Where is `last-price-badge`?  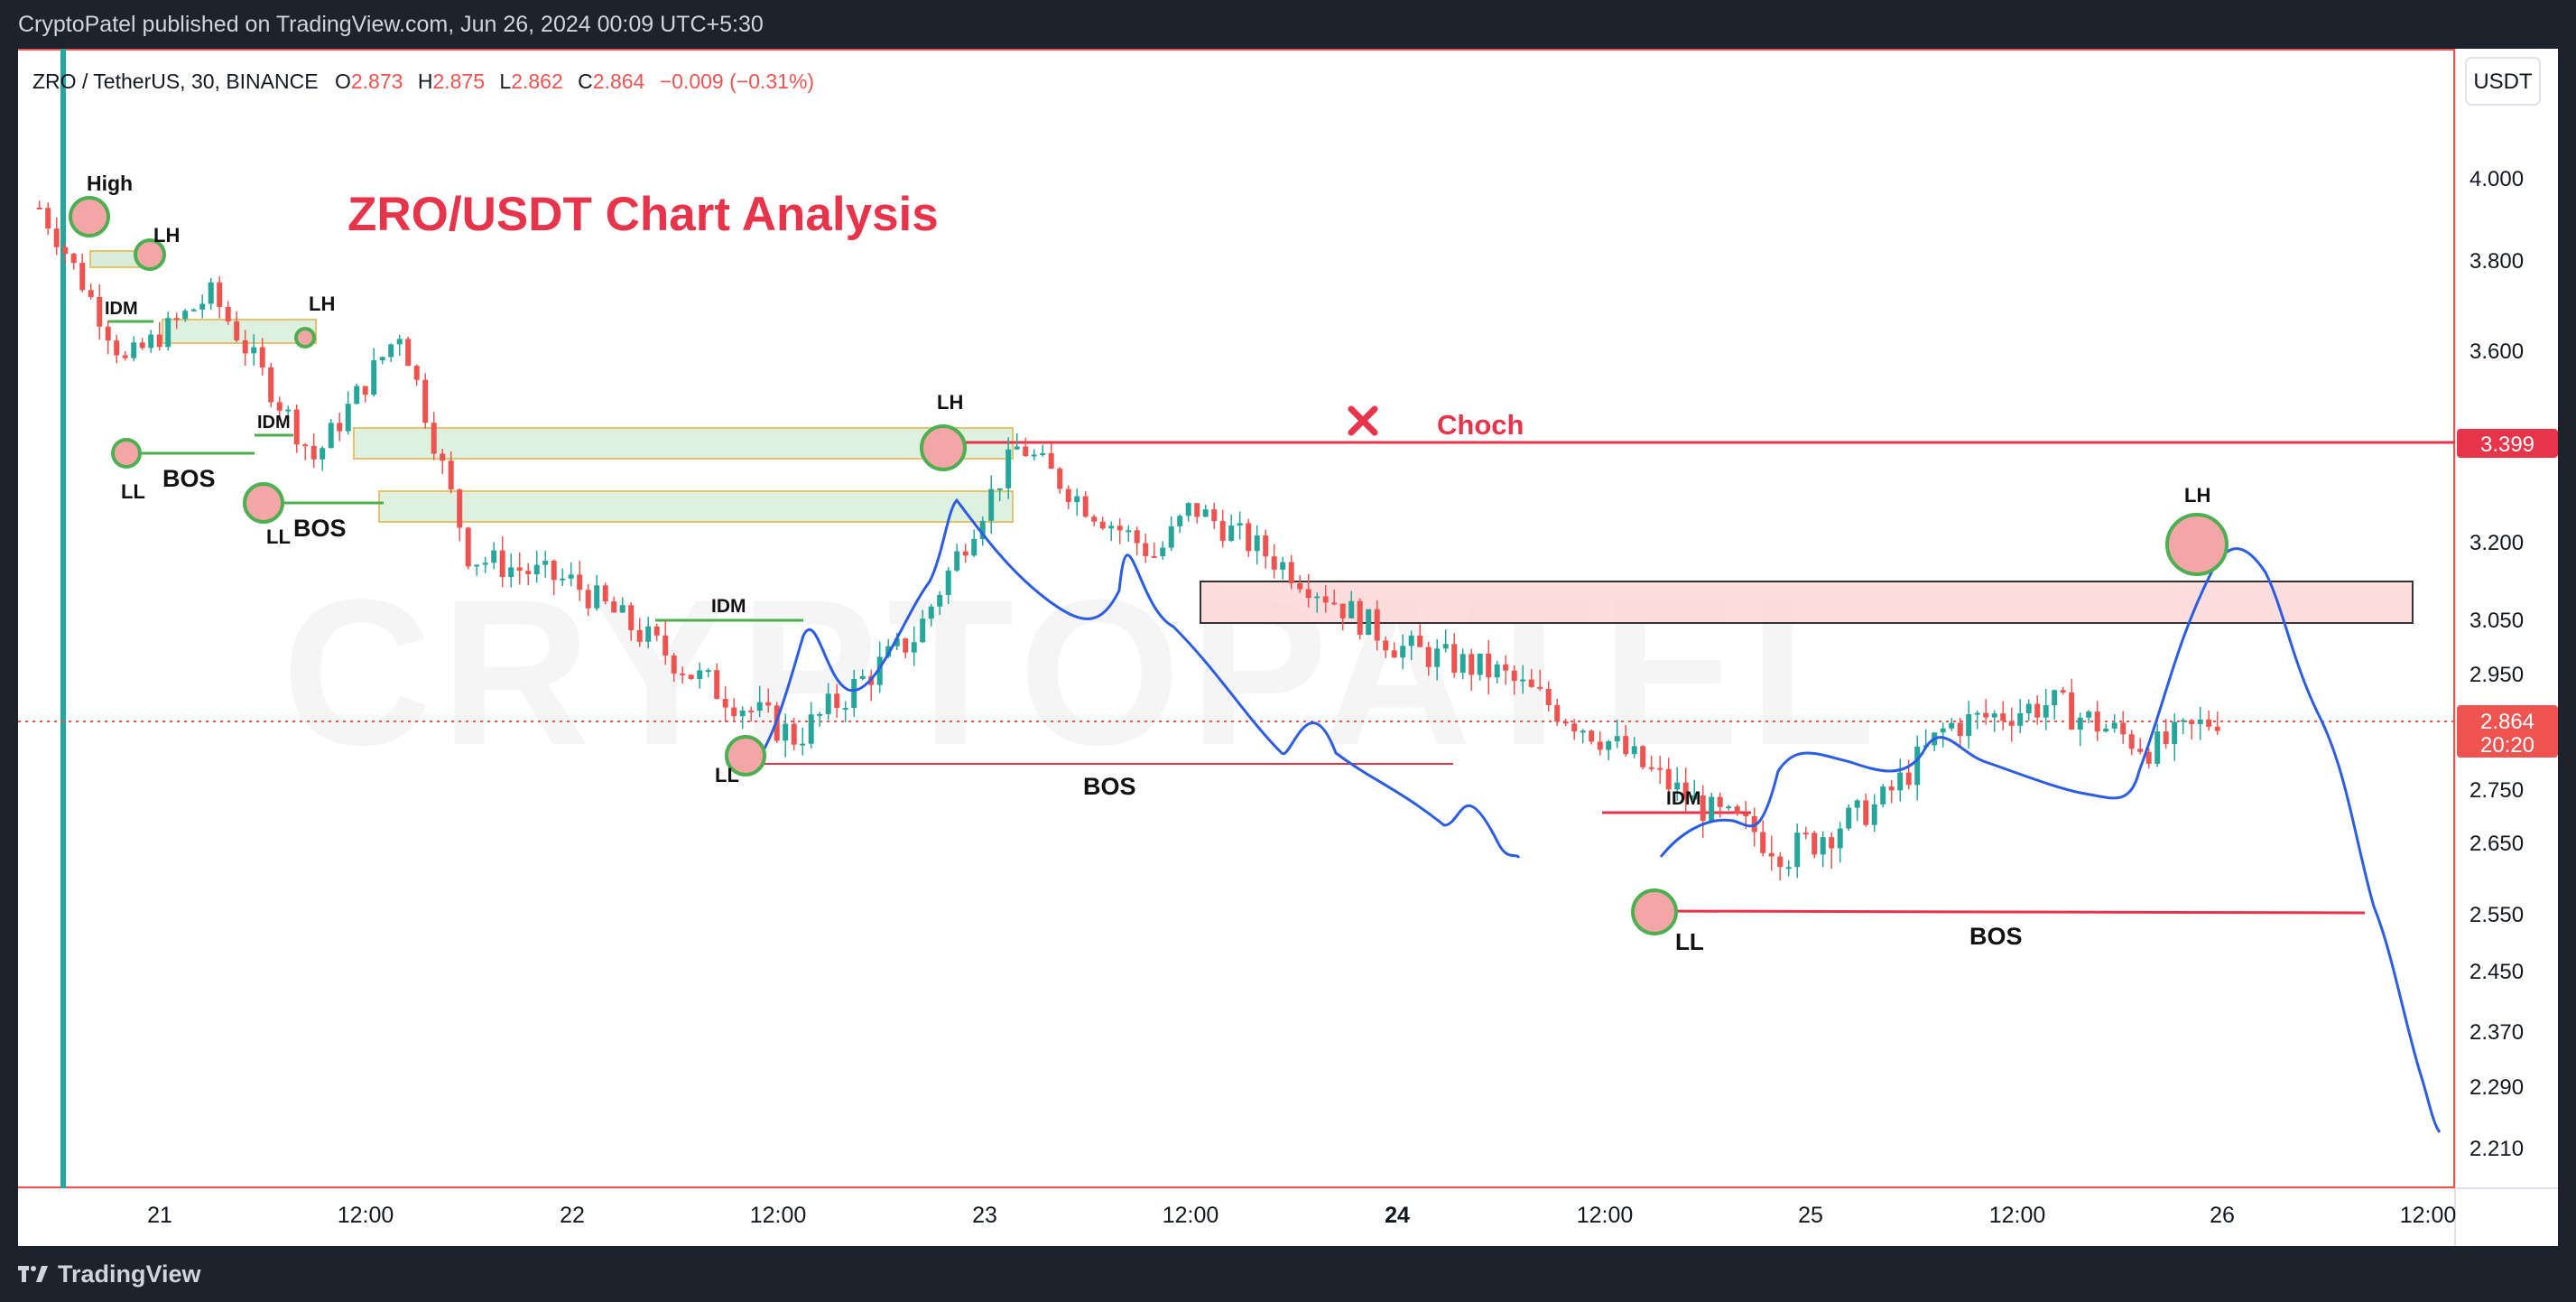 last-price-badge is located at coordinates (2507, 731).